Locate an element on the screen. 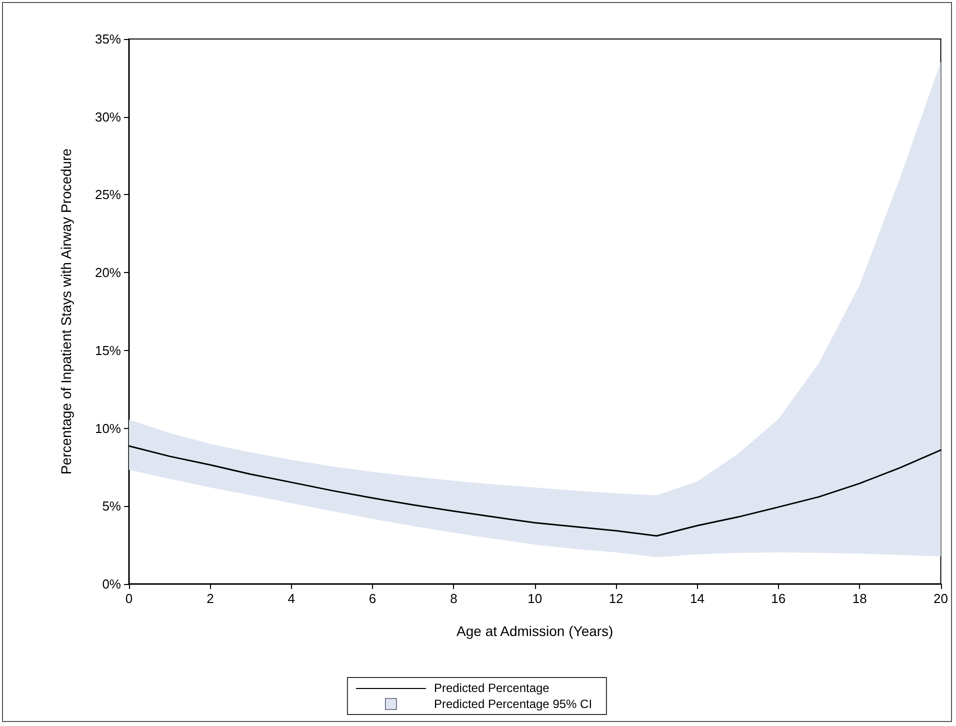 The image size is (956, 726). y-tick-label: 30% is located at coordinates (108, 116).